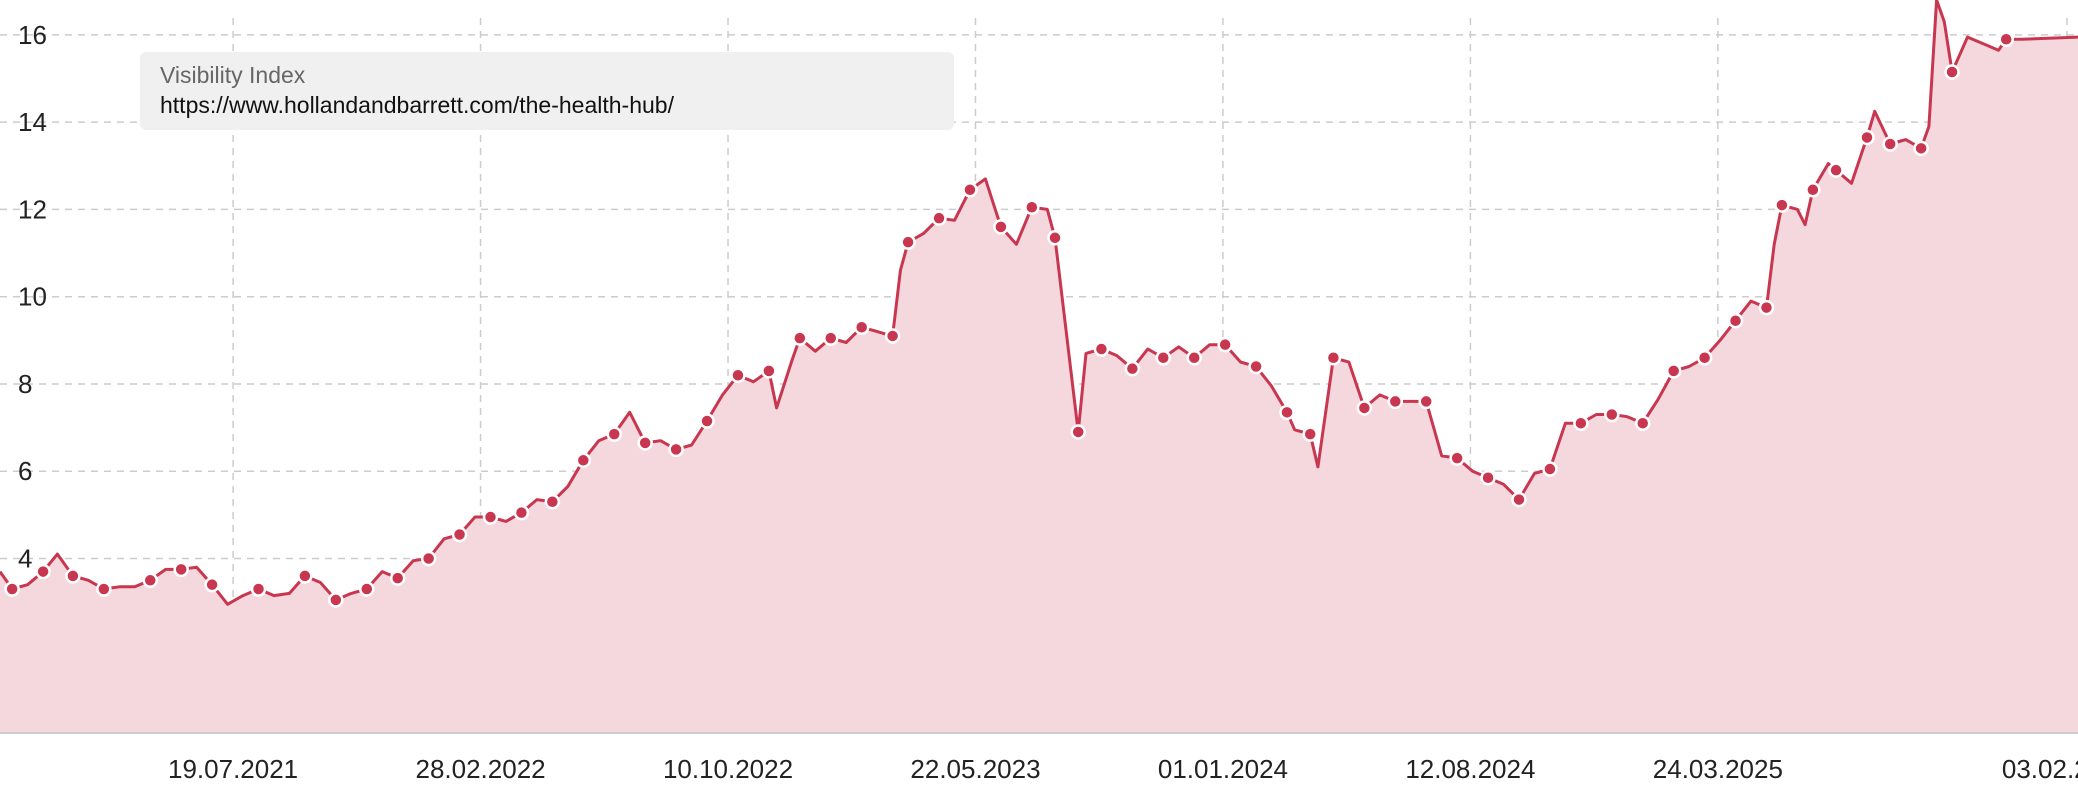  Describe the element at coordinates (1470, 769) in the screenshot. I see `x-tick-label: 12.08.2024` at that location.